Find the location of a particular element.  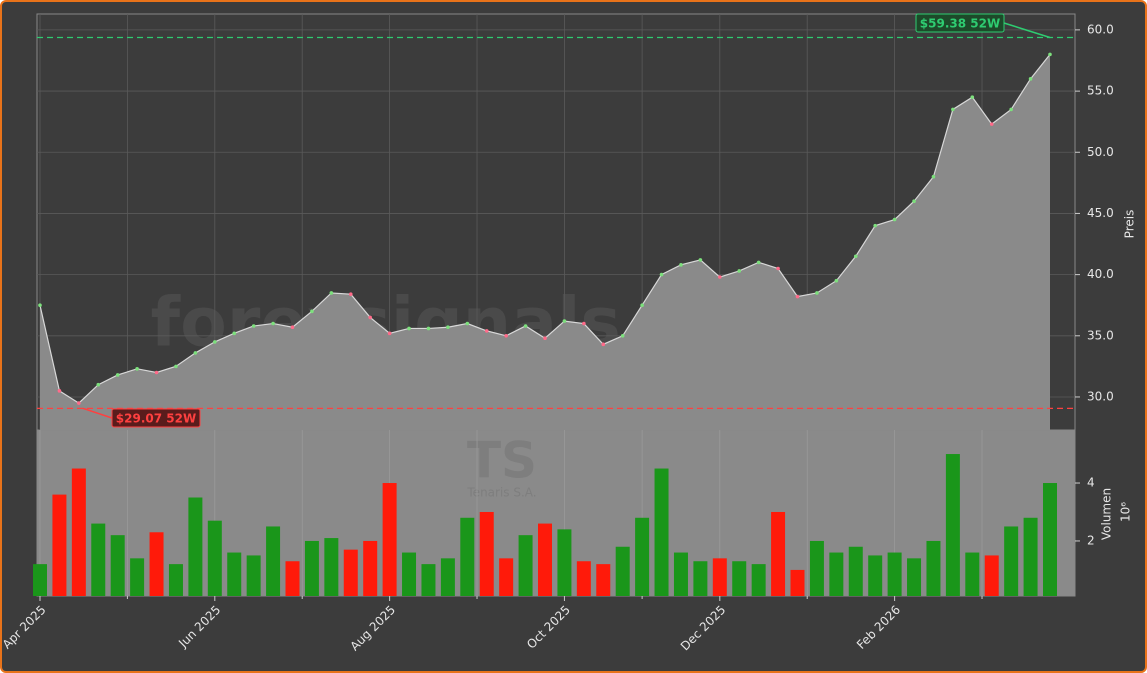

y-tick-label: 40.0 is located at coordinates (1100, 274).